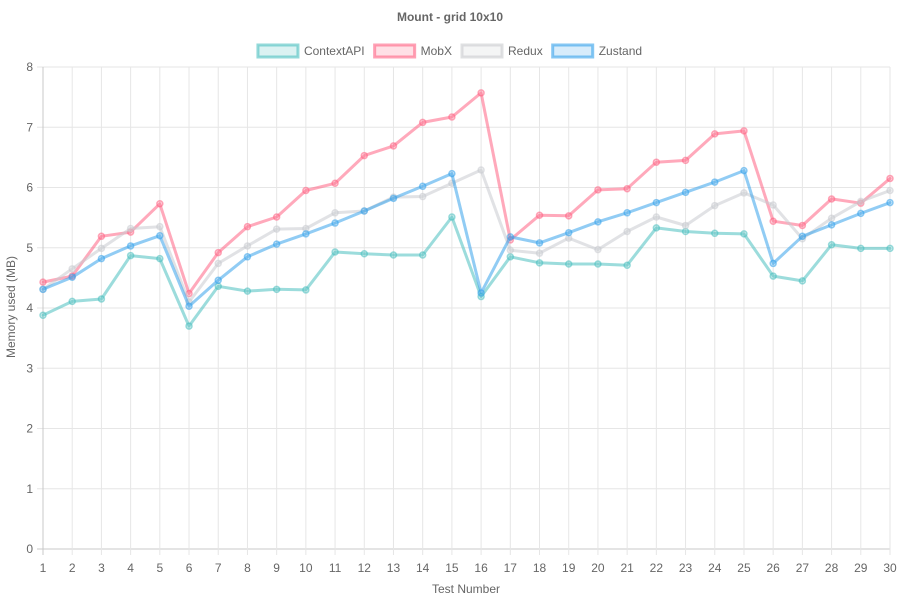 This screenshot has height=600, width=900. What do you see at coordinates (596, 51) in the screenshot?
I see `legend-item-zustand: Zustand` at bounding box center [596, 51].